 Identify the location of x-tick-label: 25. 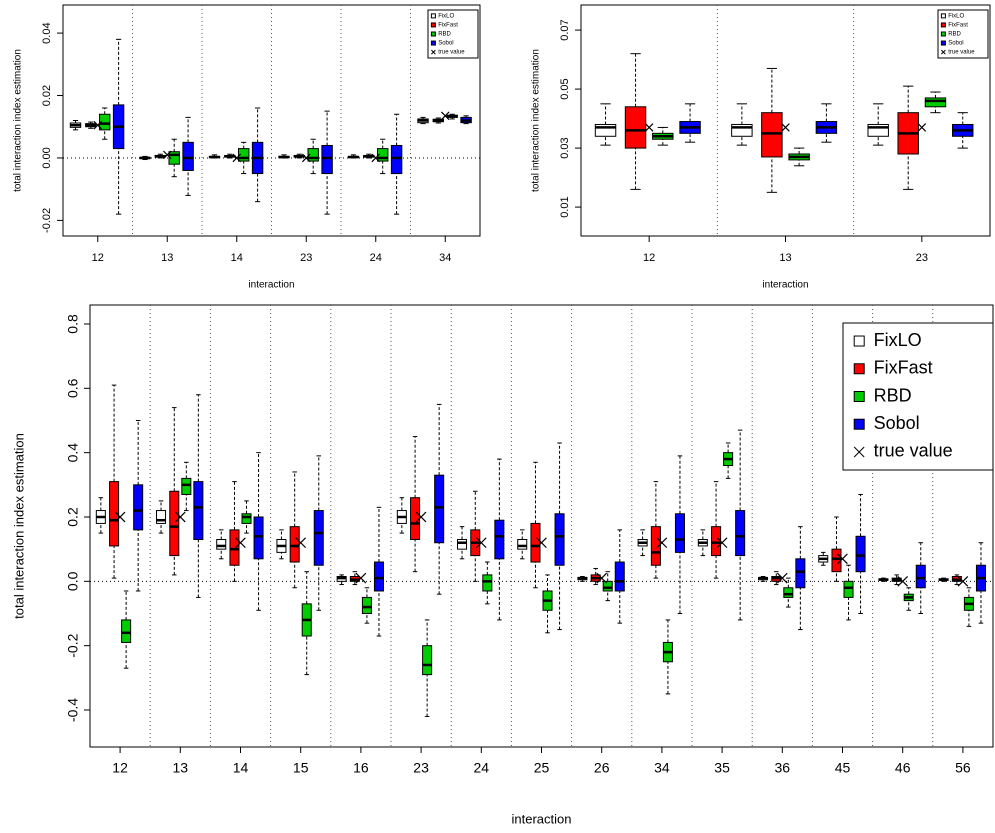
(542, 768).